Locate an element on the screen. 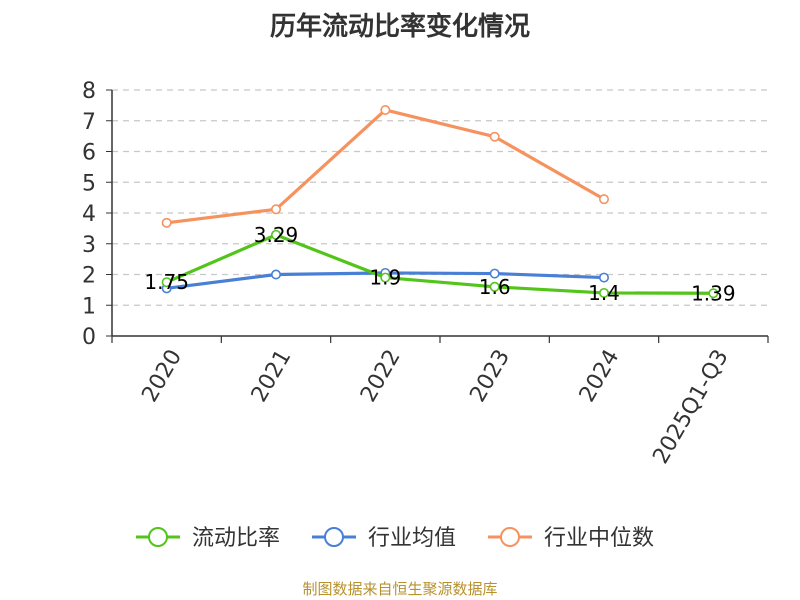 This screenshot has height=600, width=800. x-tick-label: 2022 is located at coordinates (381, 376).